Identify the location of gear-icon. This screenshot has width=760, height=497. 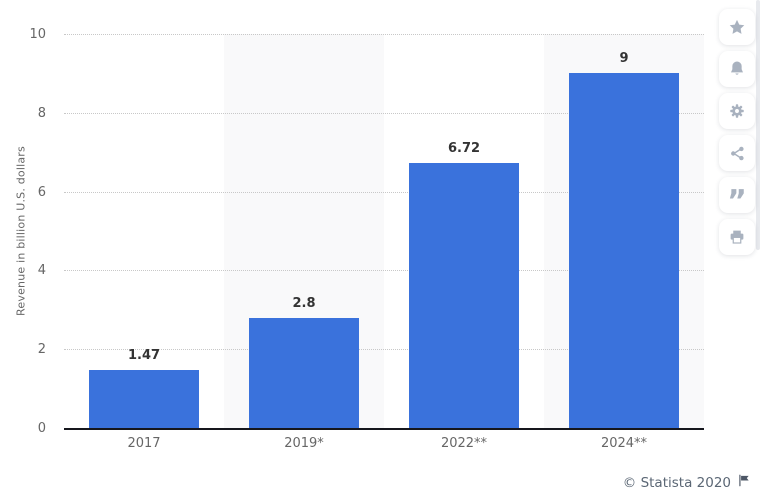
(737, 111).